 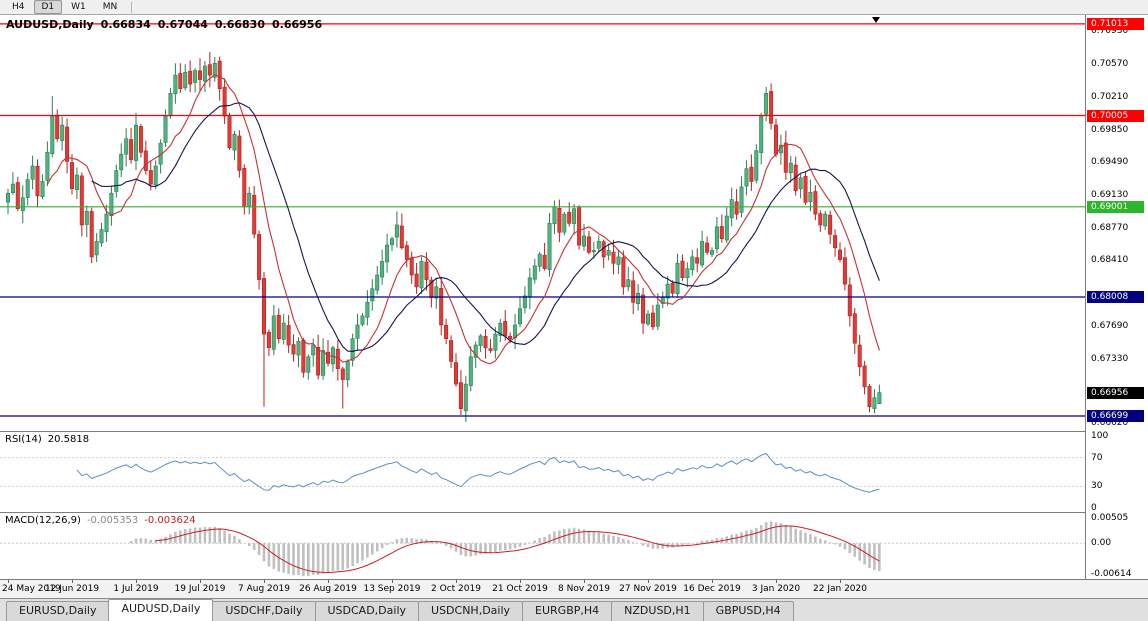 What do you see at coordinates (584, 589) in the screenshot?
I see `date-axis-label: 8 Nov 2019` at bounding box center [584, 589].